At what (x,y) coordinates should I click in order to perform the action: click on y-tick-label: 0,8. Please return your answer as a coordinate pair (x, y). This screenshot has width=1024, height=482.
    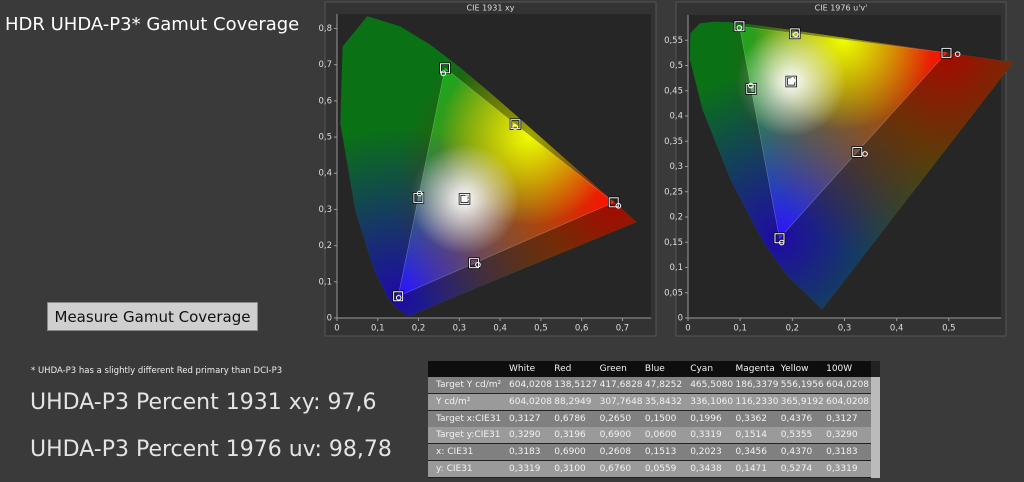
    Looking at the image, I should click on (325, 29).